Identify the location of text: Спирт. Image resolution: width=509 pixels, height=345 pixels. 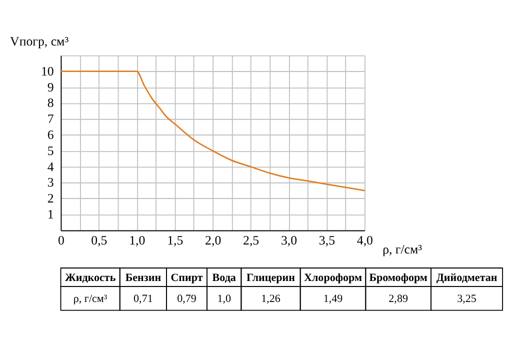
(187, 278).